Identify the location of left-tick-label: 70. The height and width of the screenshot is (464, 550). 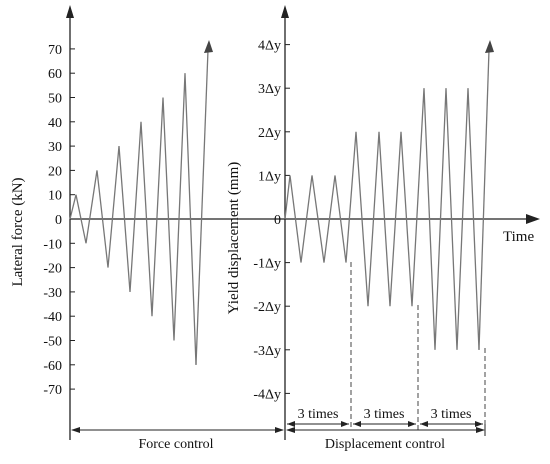
(55, 50).